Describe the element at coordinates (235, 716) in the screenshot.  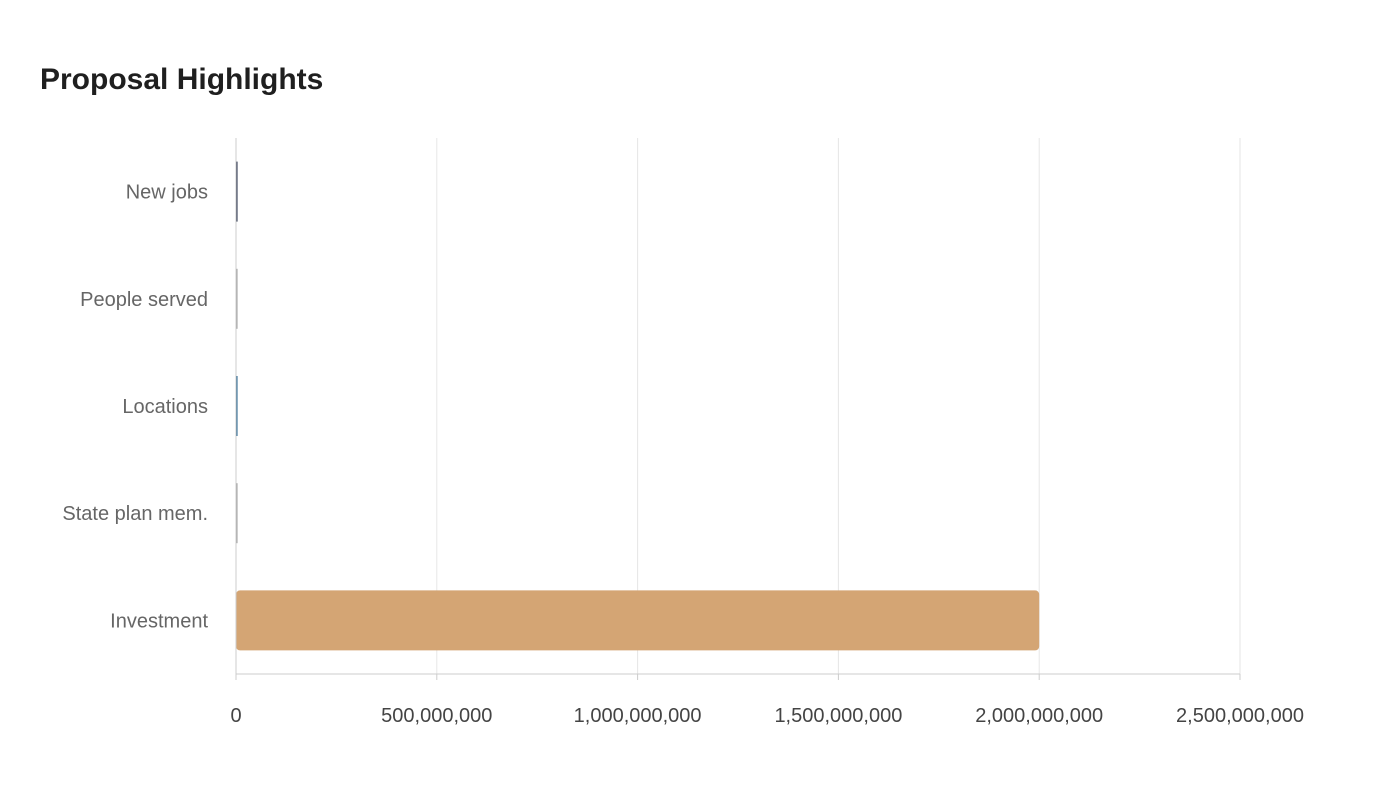
I see `x-tick-label: 0` at that location.